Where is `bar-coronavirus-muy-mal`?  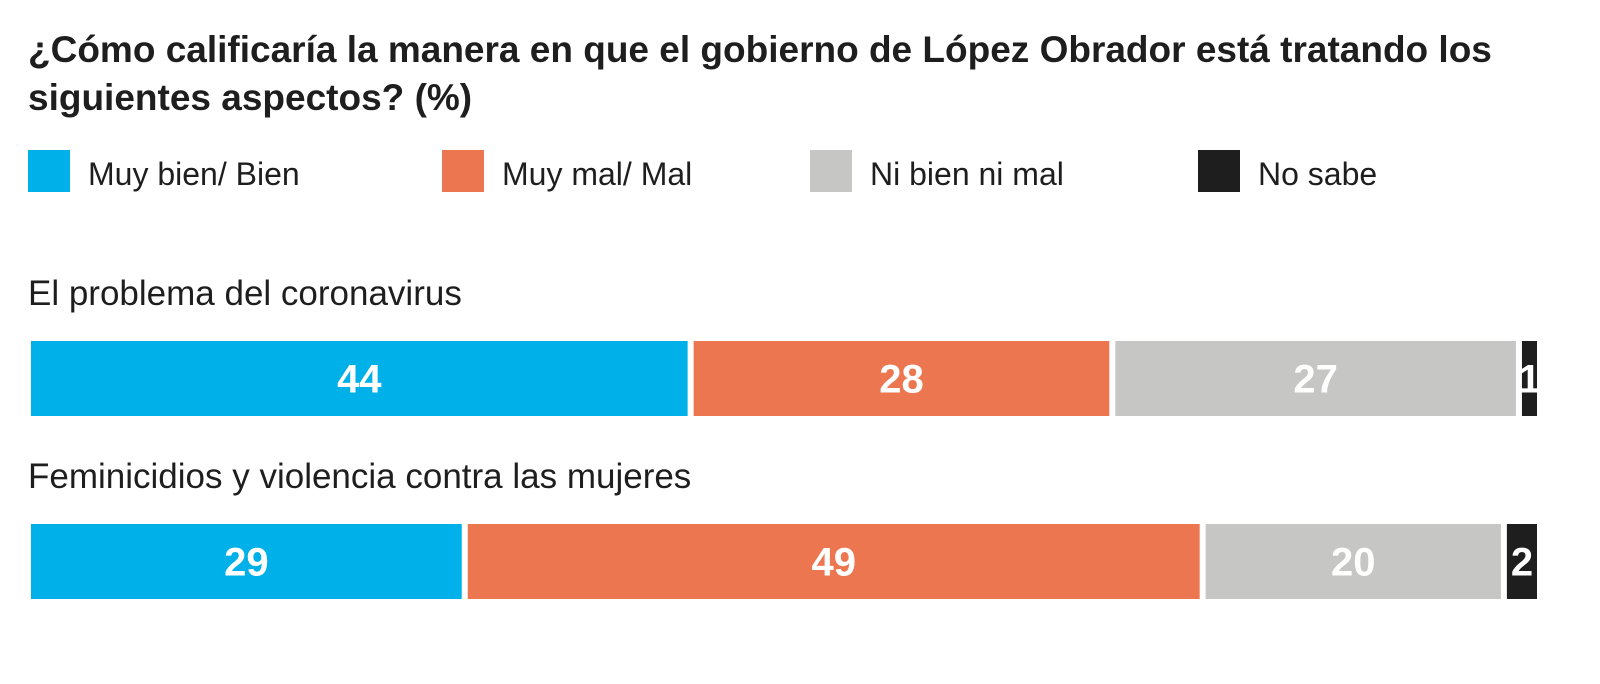
bar-coronavirus-muy-mal is located at coordinates (901, 378).